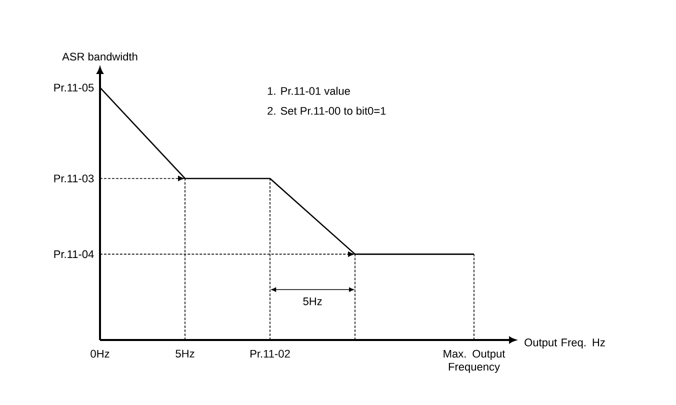 The height and width of the screenshot is (405, 676). I want to click on x-tick-label: Max. Output Frequency, so click(475, 361).